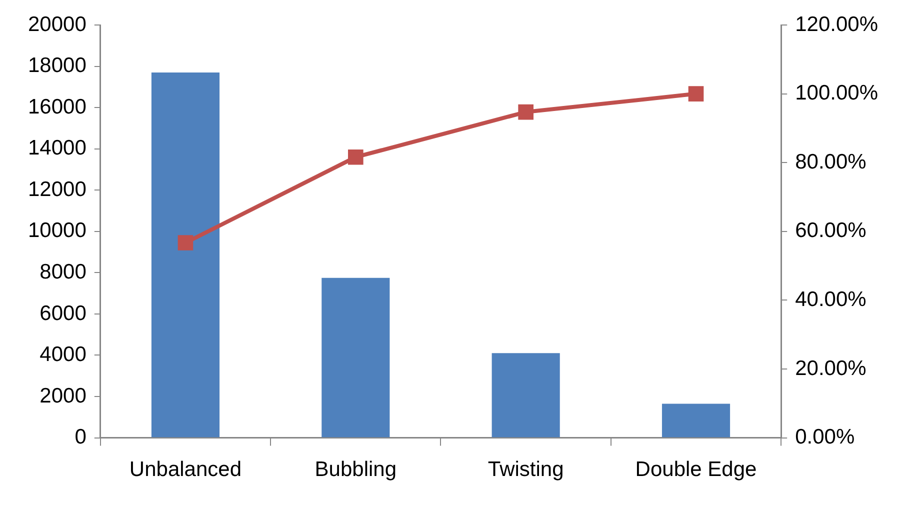 This screenshot has width=906, height=510. I want to click on y-tick-label: 2000, so click(63, 396).